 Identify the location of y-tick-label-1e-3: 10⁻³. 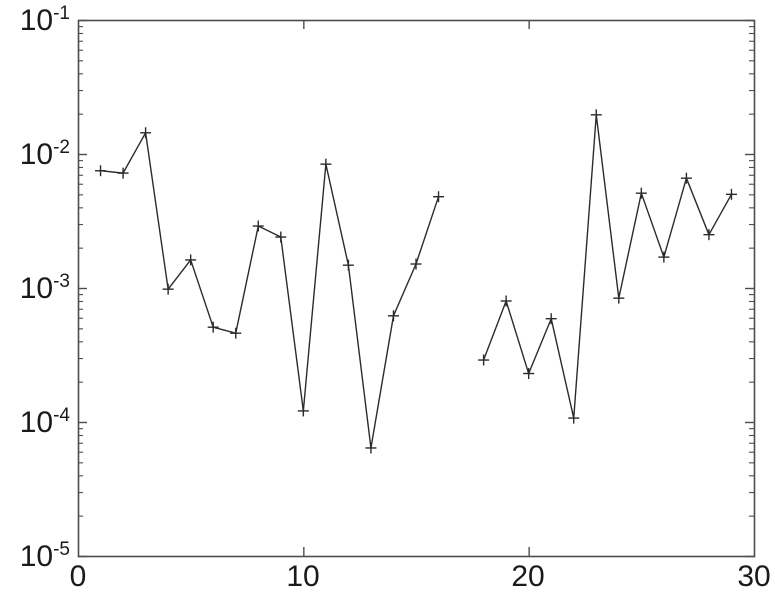
(44, 288).